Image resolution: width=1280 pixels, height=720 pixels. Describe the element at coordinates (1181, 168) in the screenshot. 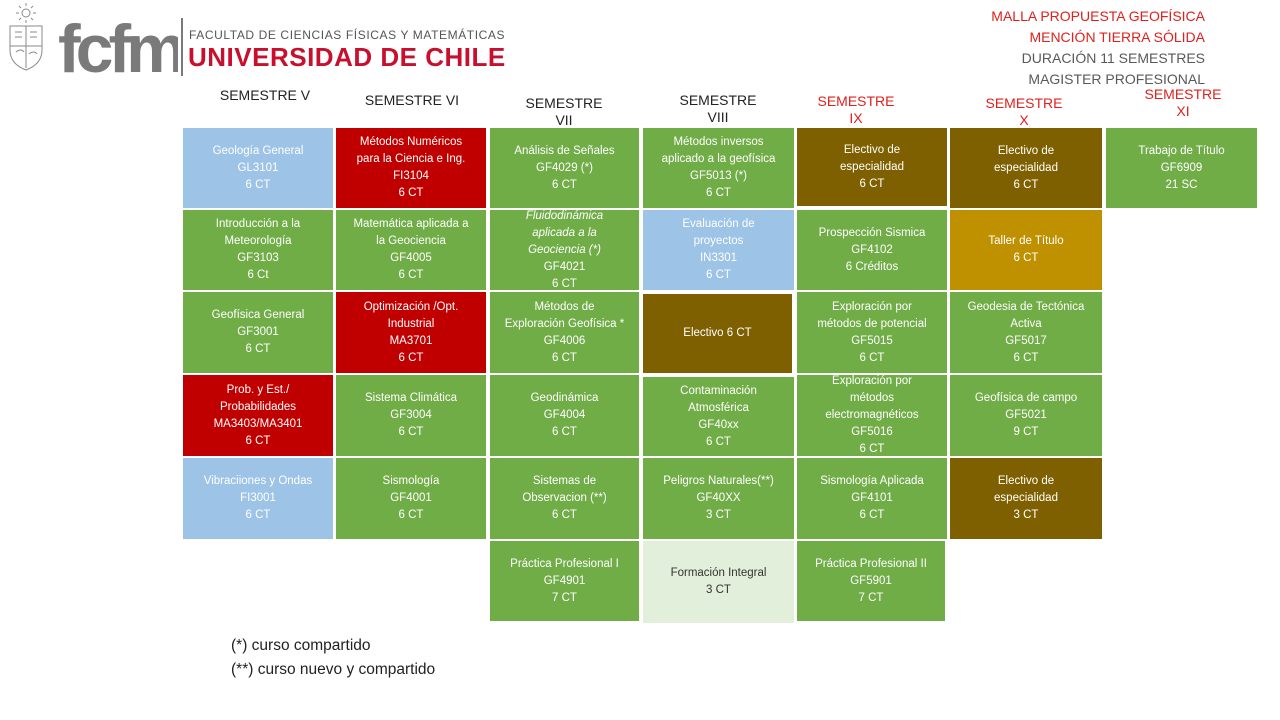

I see `course-box-trabajo-titulo: Trabajo de Título GF6909 21 SC` at that location.